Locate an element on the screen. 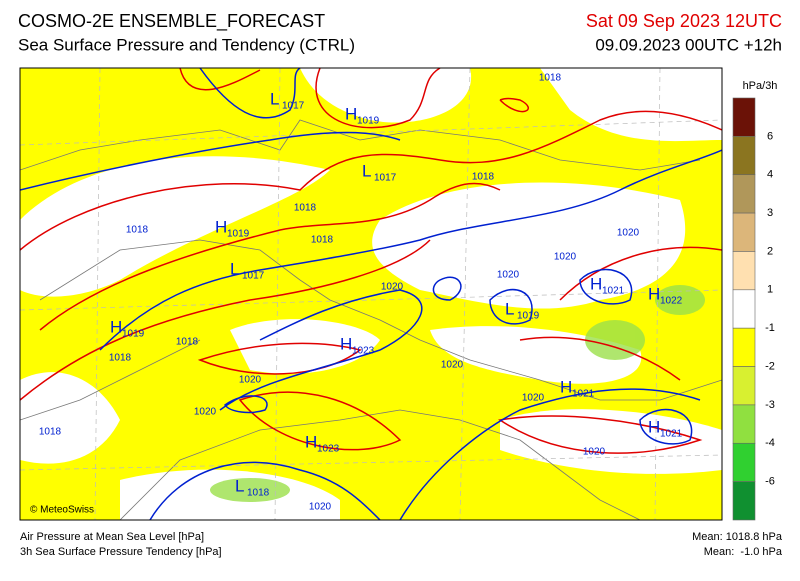 This screenshot has height=581, width=800. legend-label: -1 is located at coordinates (770, 328).